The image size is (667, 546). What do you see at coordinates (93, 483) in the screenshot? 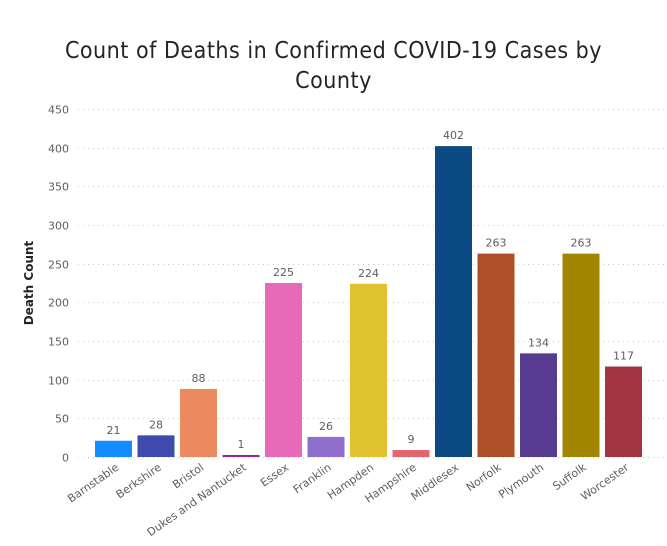
I see `x-tick-label: Barnstable` at bounding box center [93, 483].